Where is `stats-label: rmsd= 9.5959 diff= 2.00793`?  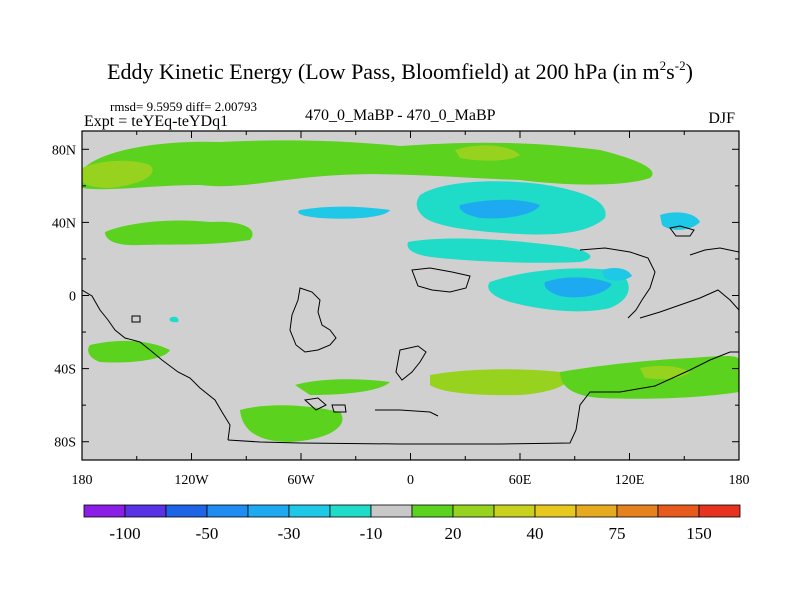 stats-label: rmsd= 9.5959 diff= 2.00793 is located at coordinates (183, 106).